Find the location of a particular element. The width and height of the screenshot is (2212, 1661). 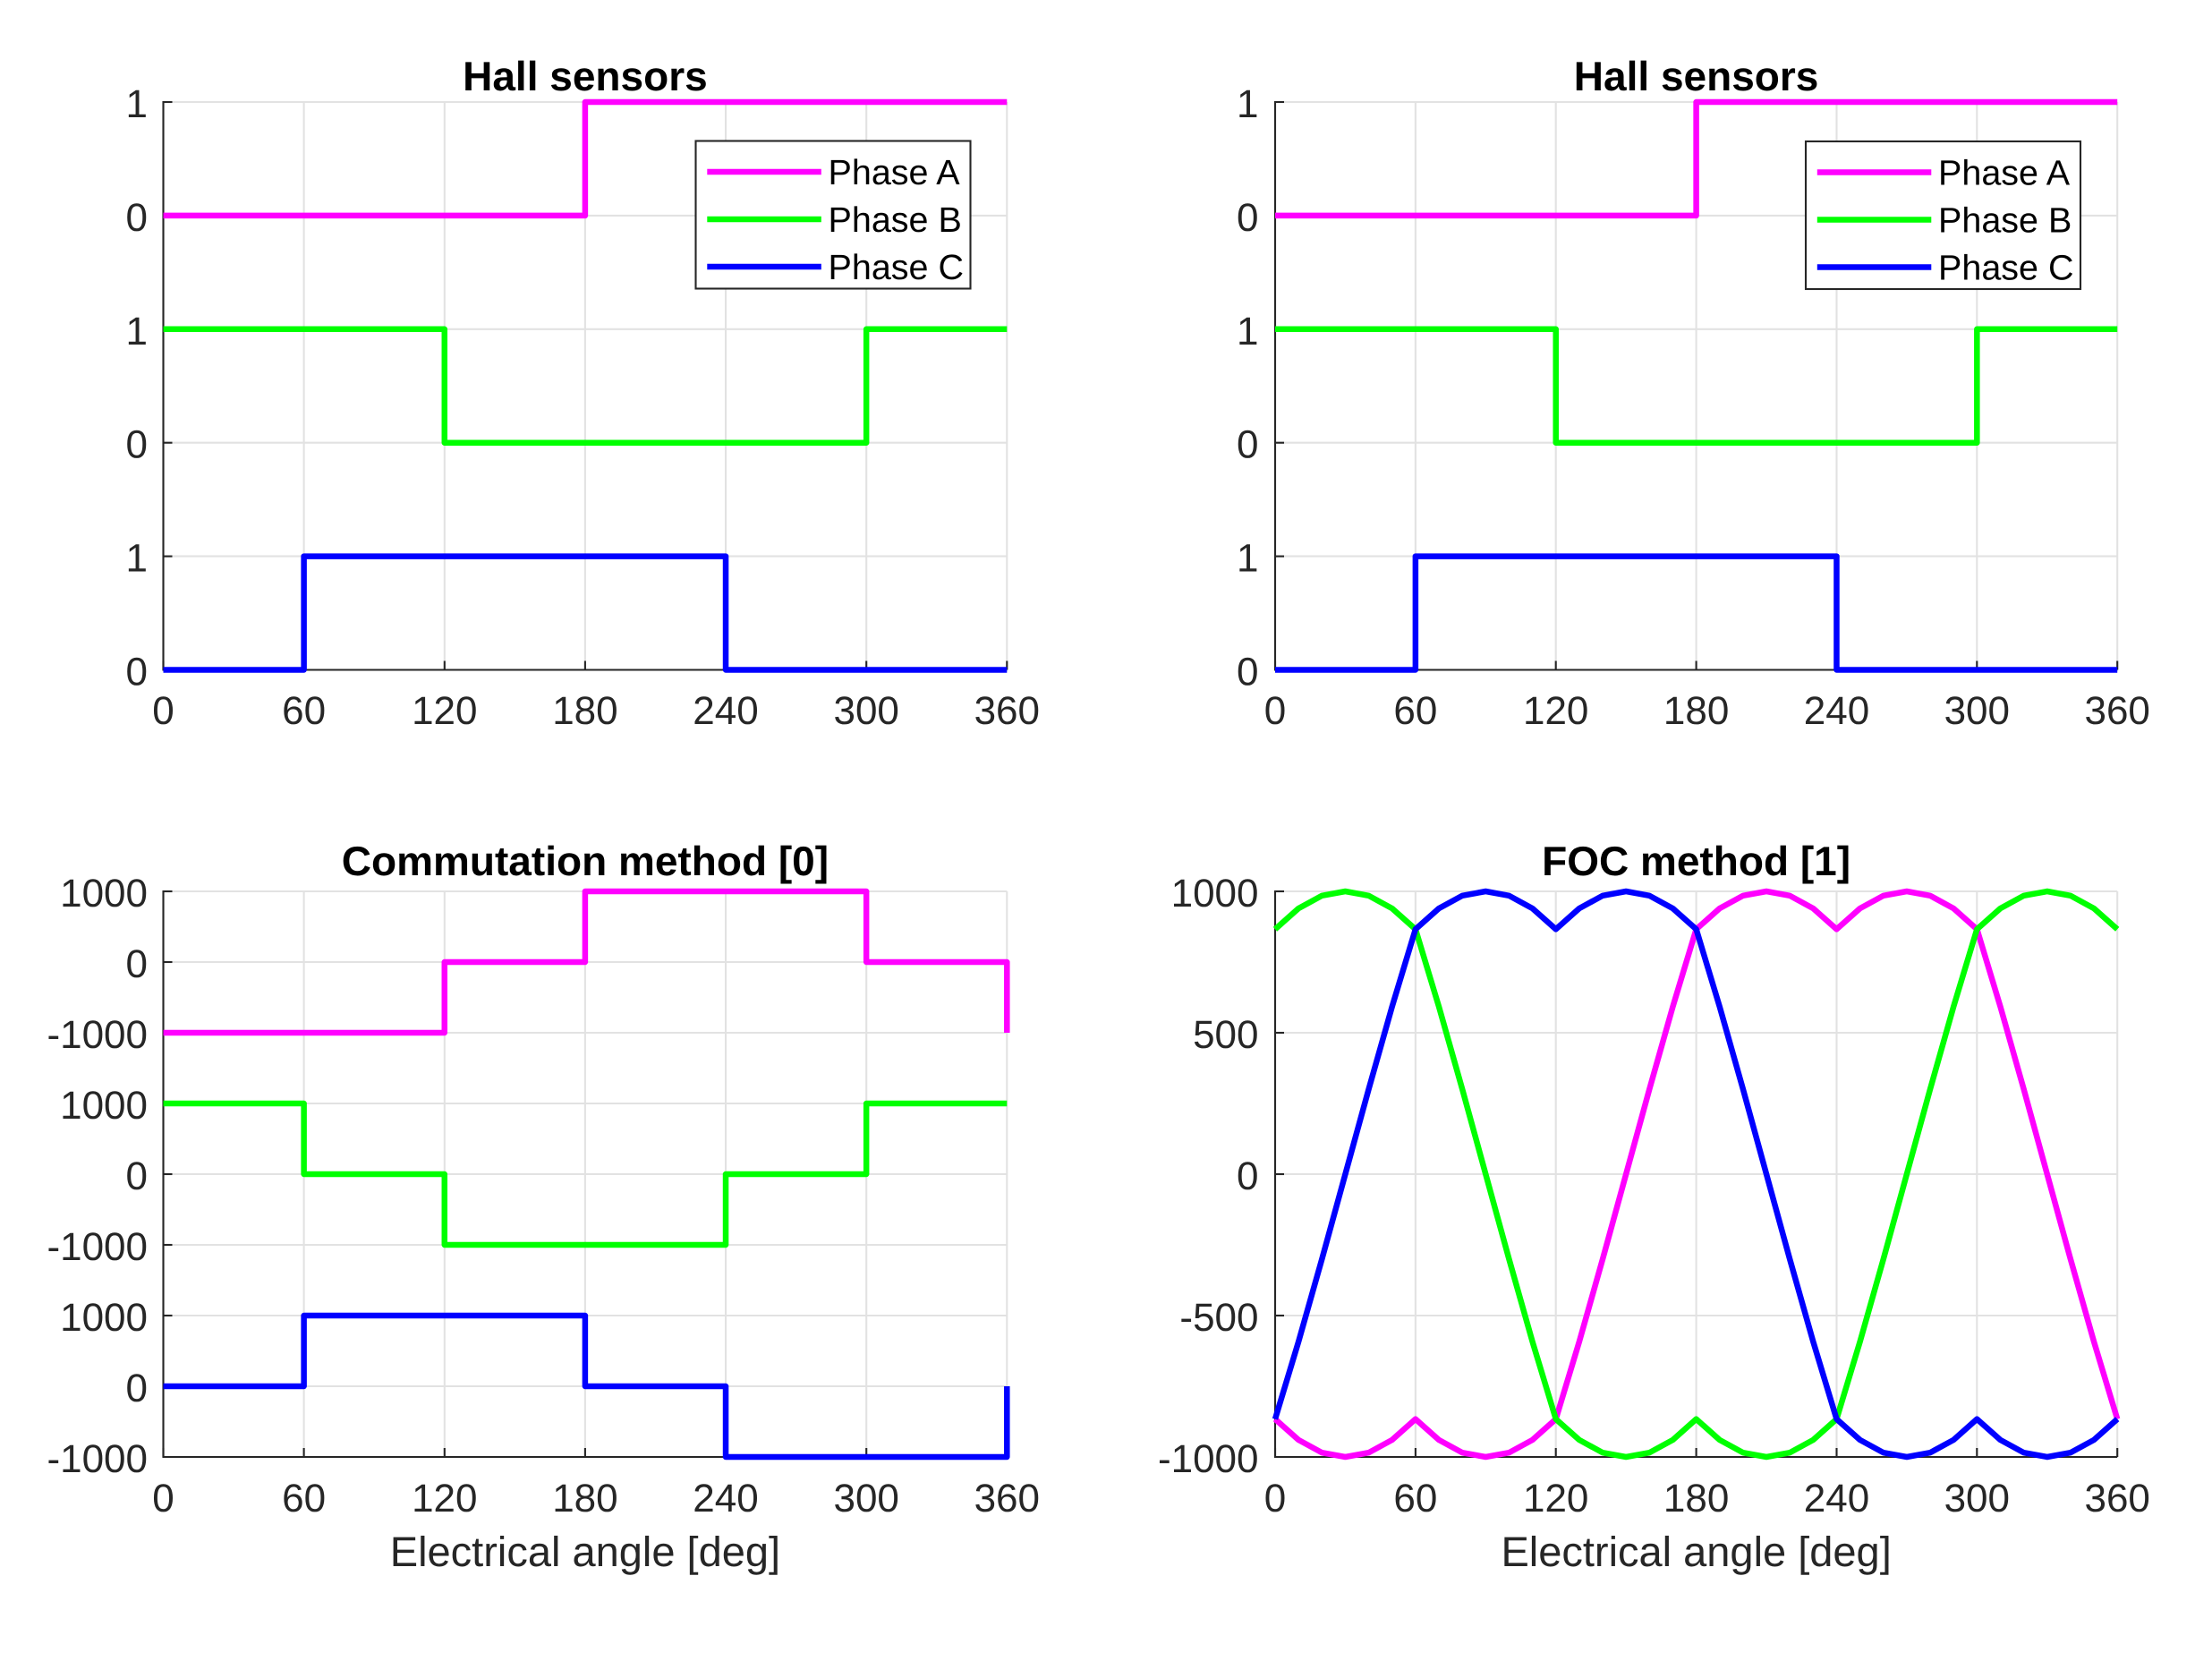

svg-text: 500 is located at coordinates (1225, 1035).